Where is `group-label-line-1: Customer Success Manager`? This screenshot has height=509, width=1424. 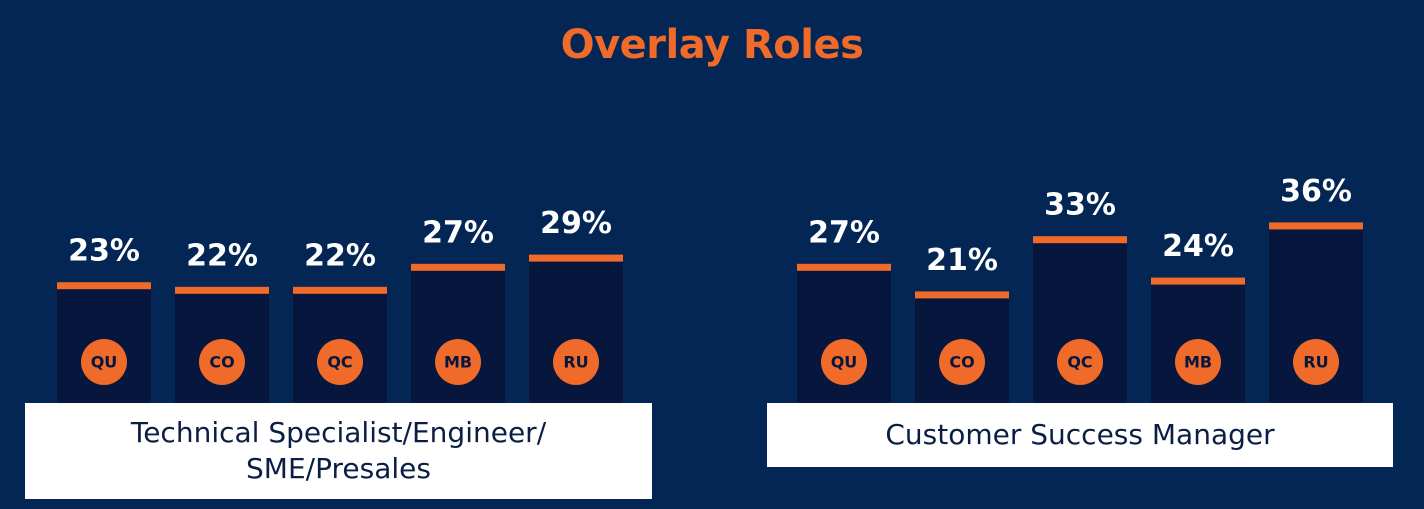 group-label-line-1: Customer Success Manager is located at coordinates (1080, 434).